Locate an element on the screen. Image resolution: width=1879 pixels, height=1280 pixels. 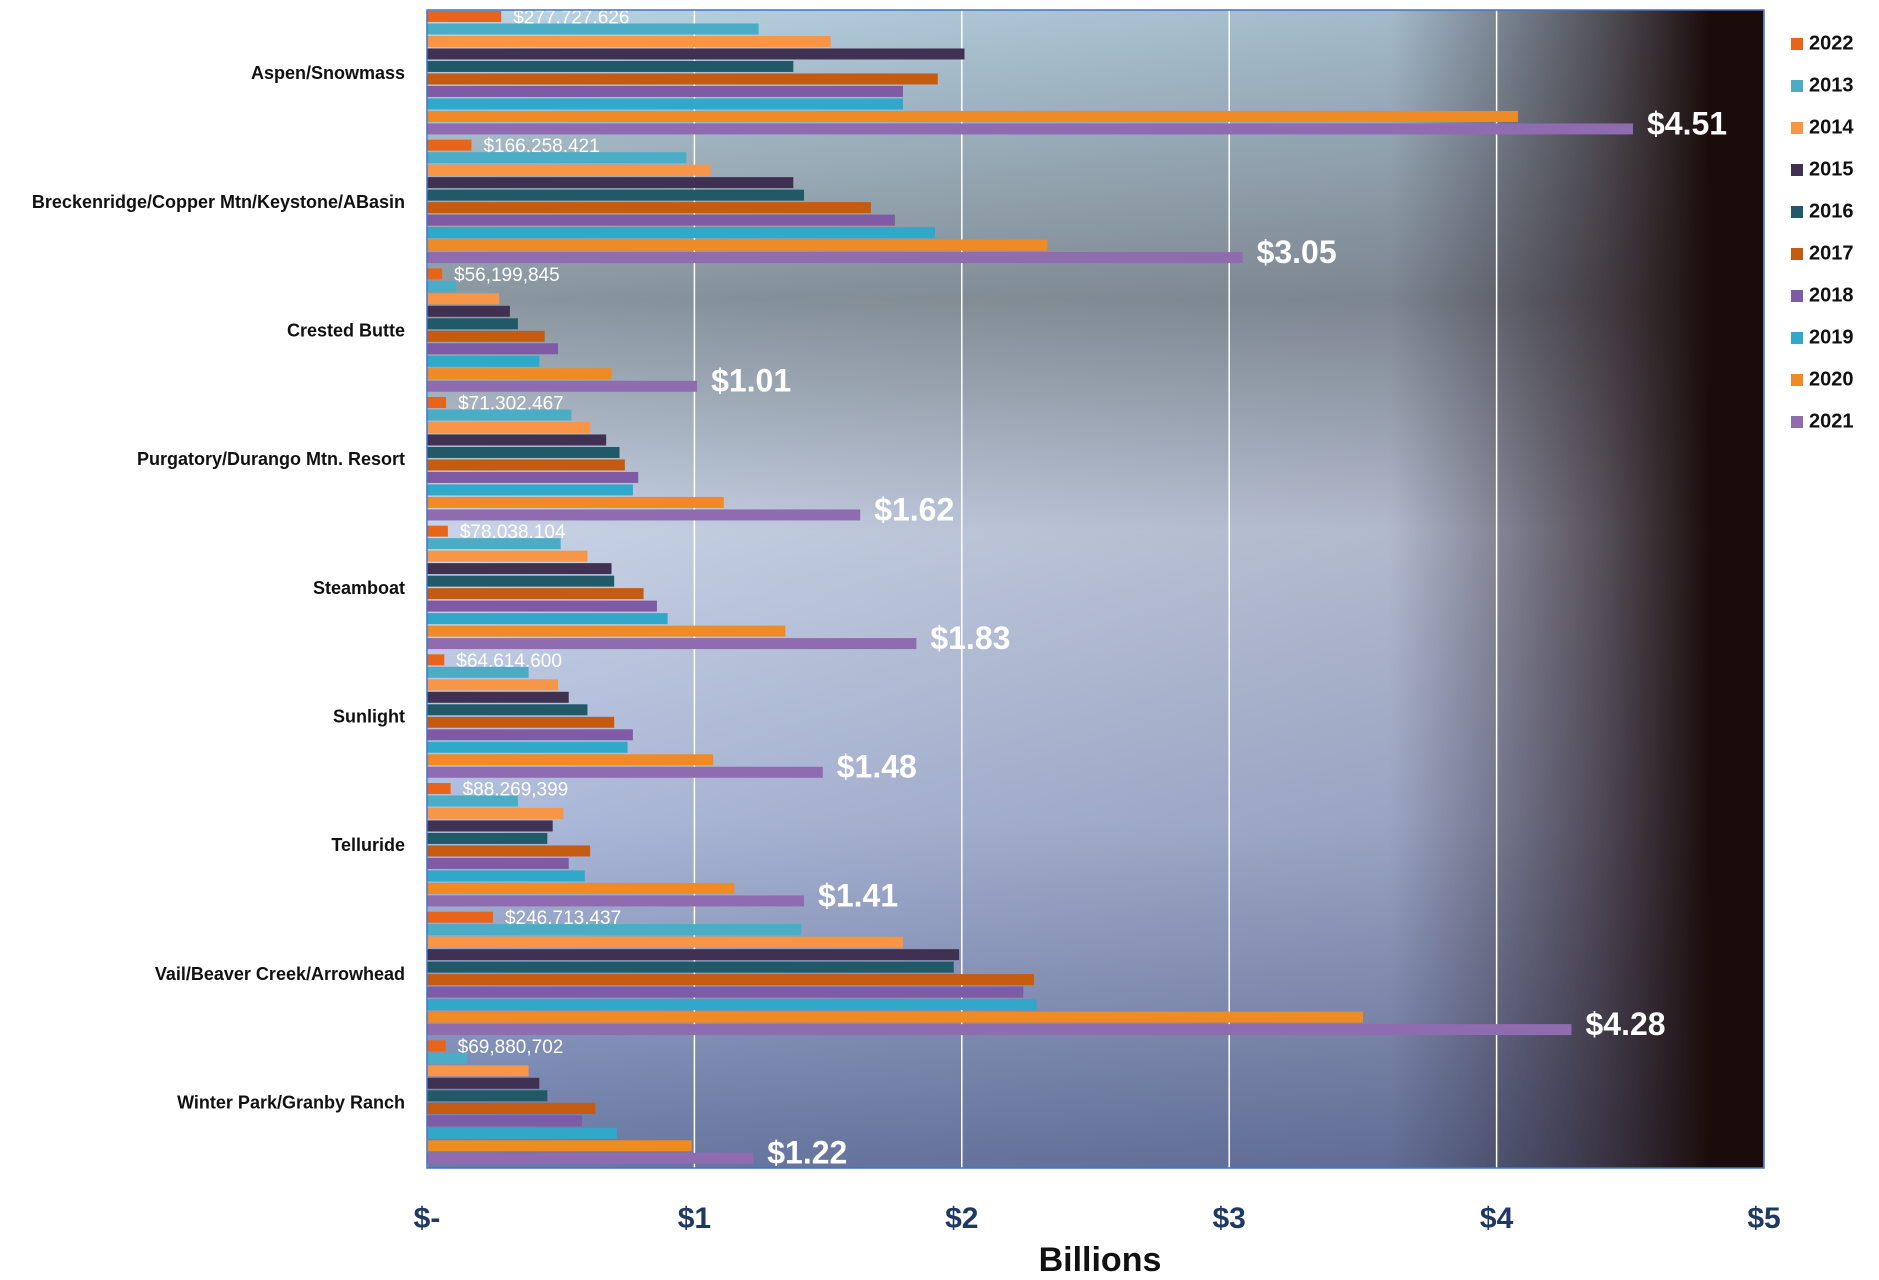
data-label: $3.05 is located at coordinates (1297, 252).